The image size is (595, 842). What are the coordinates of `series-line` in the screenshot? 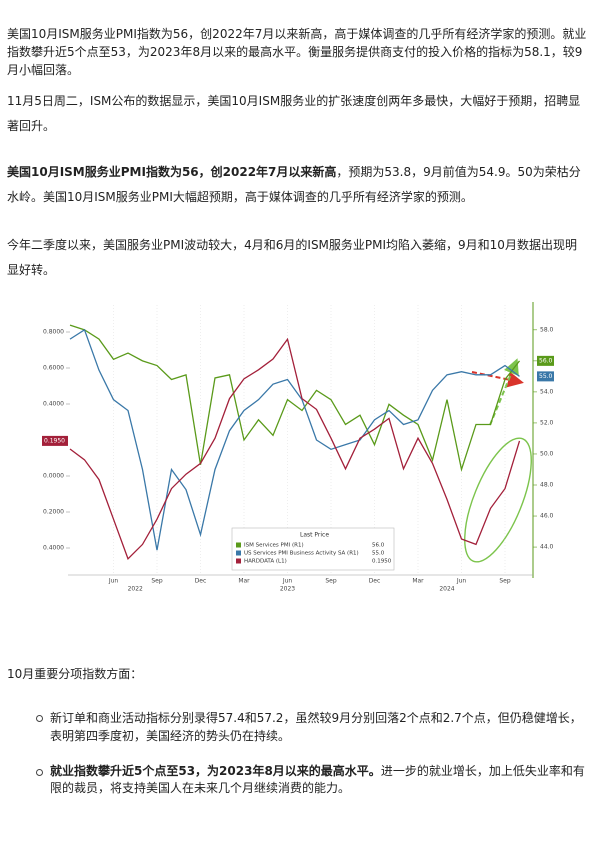 It's located at (295, 398).